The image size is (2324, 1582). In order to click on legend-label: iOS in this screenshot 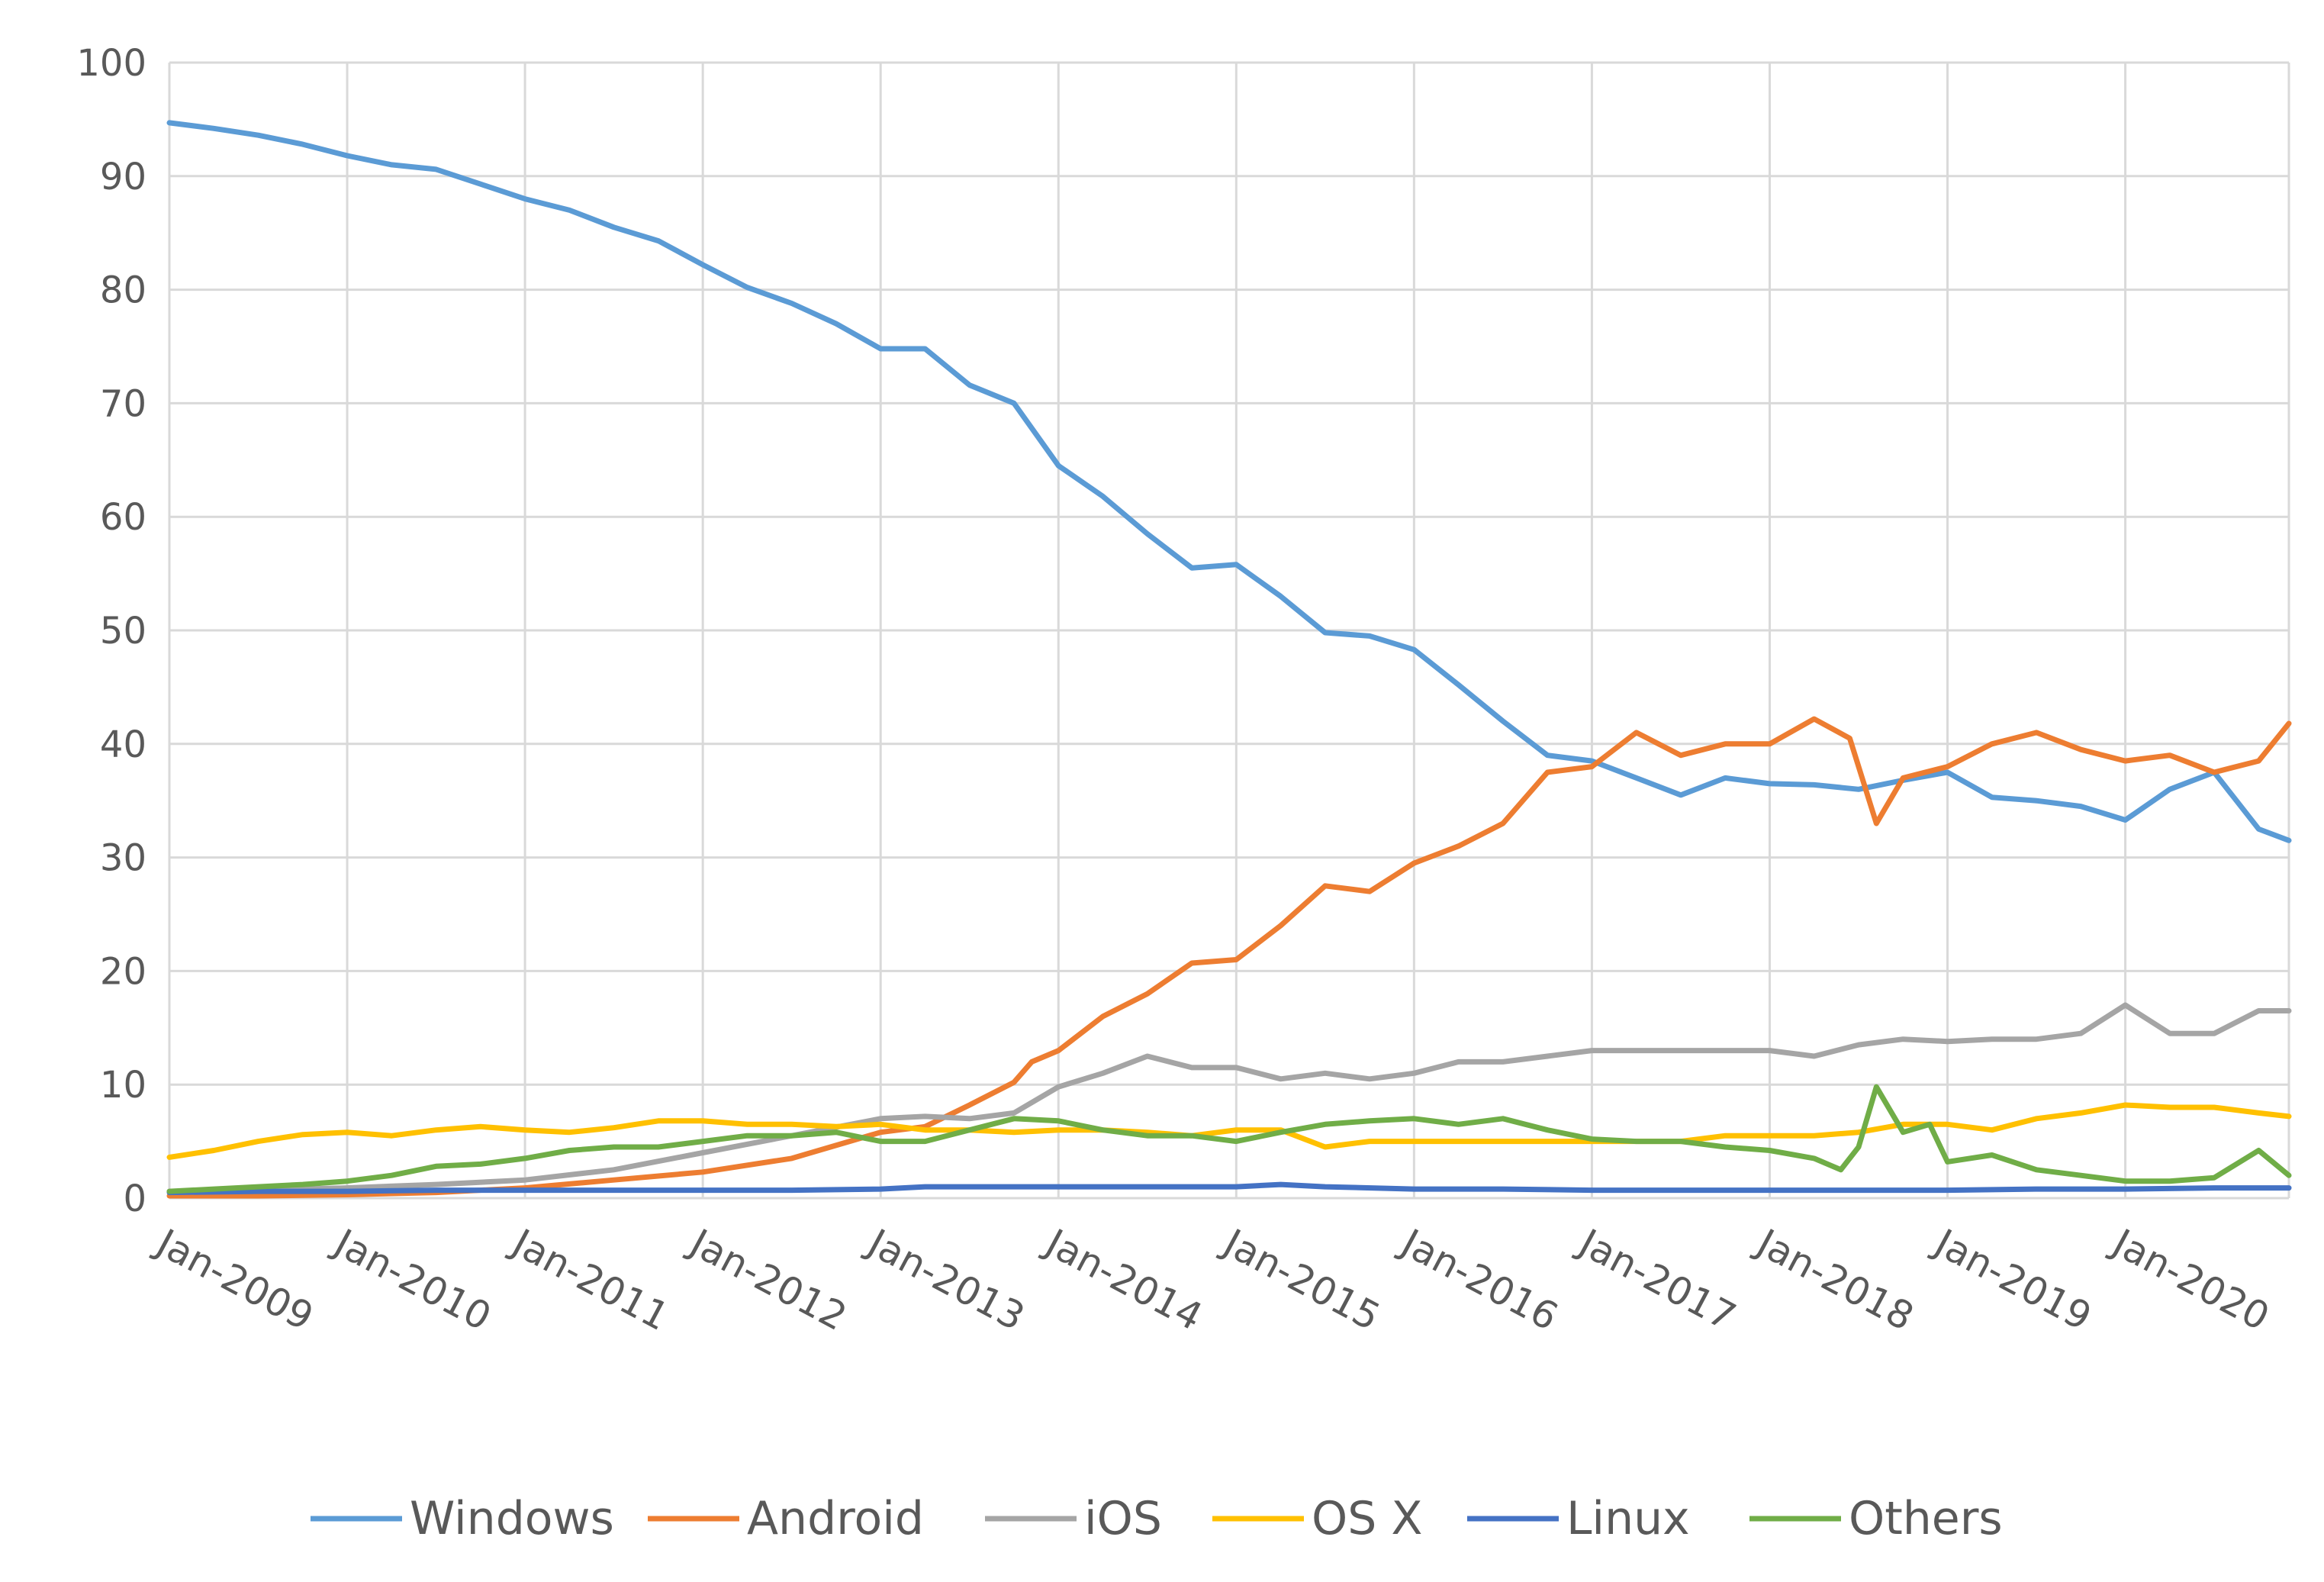, I will do `click(1123, 1518)`.